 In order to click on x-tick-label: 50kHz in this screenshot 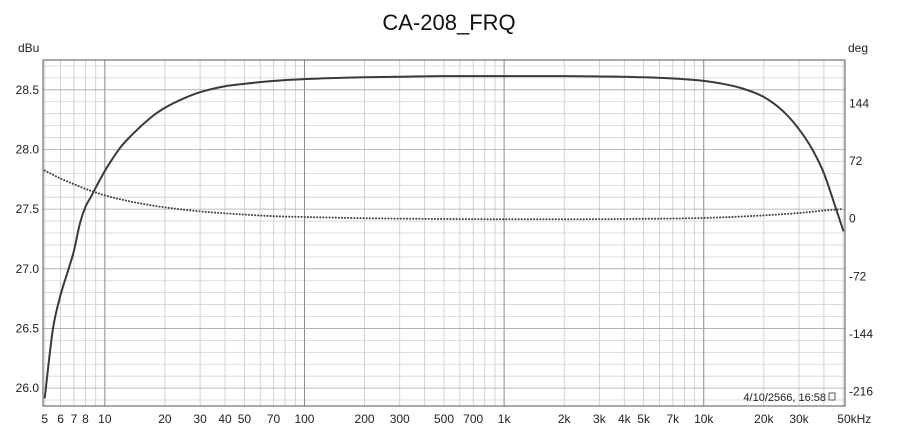, I will do `click(854, 419)`.